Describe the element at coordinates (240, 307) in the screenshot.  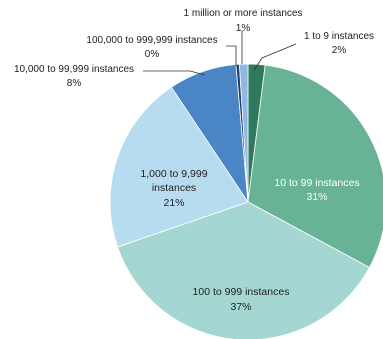
I see `slice-label-percent: 37%` at that location.